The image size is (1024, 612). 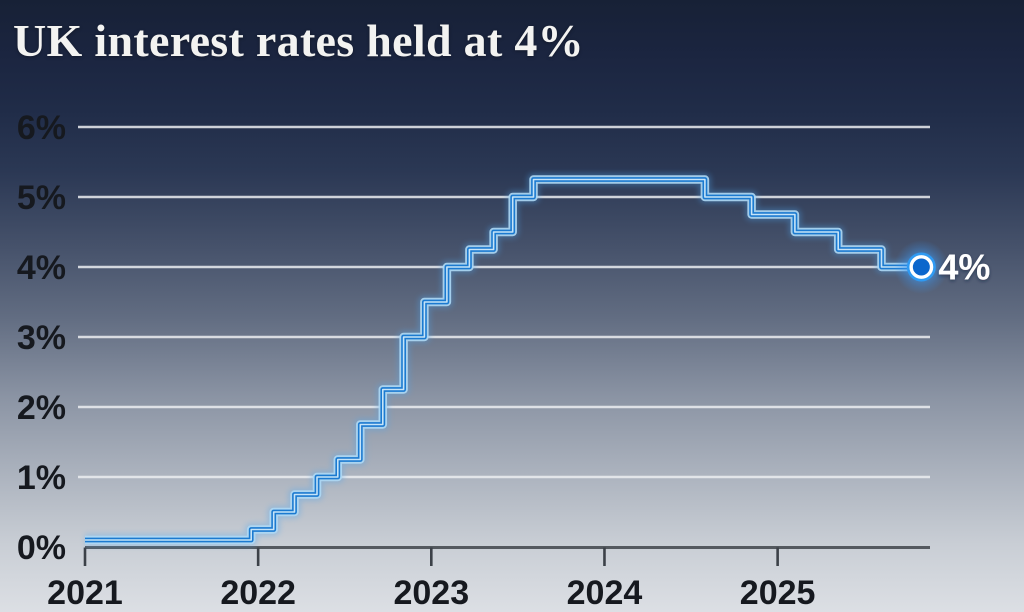 I want to click on y-axis-label: 0%, so click(x=41, y=548).